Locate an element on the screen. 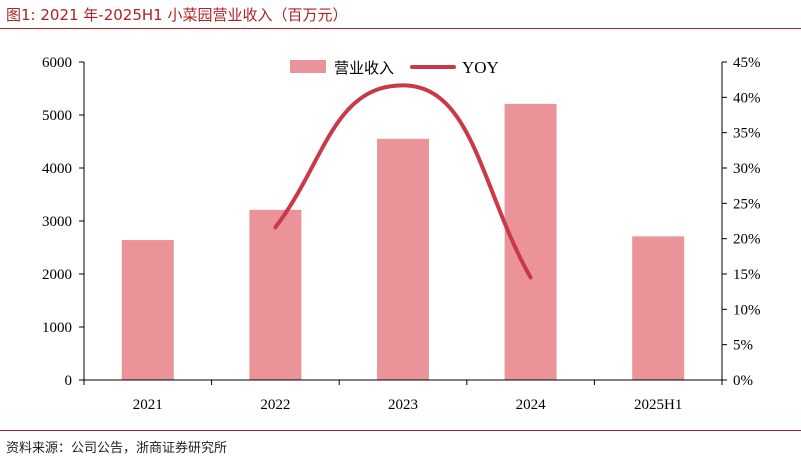 The height and width of the screenshot is (462, 801). legend-label-revenue: 营业收入 is located at coordinates (364, 68).